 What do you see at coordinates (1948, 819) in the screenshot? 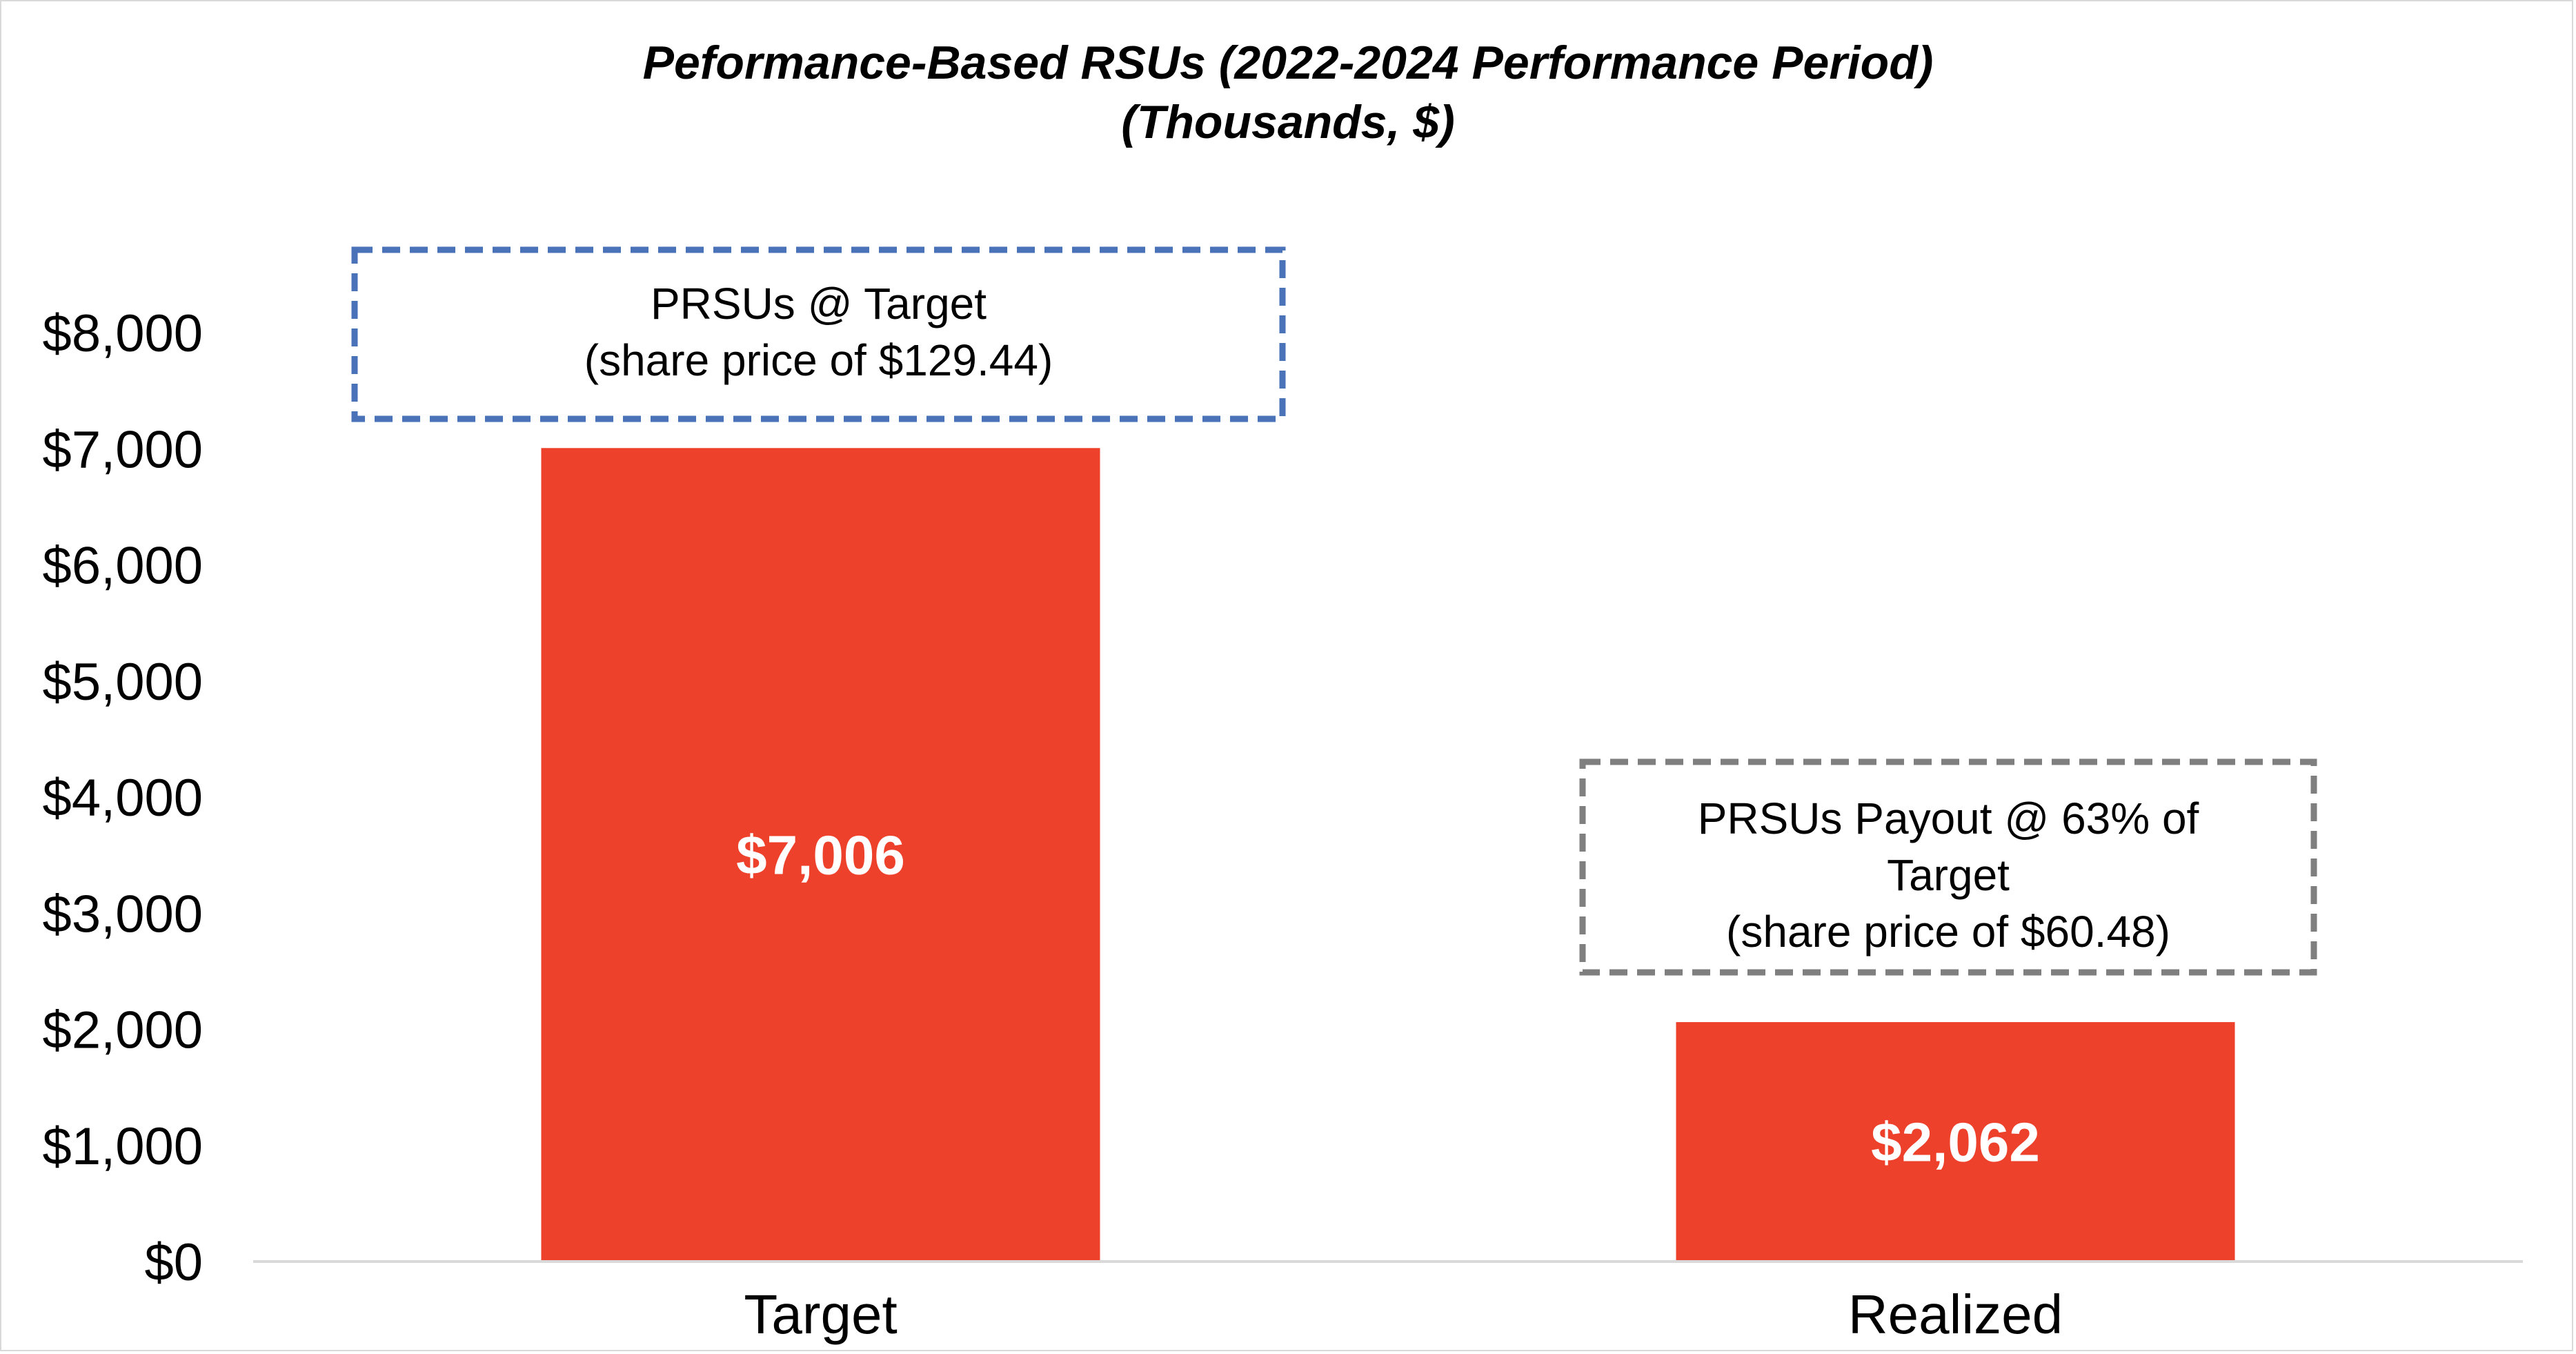
I see `annotation-text: PRSUs Payout @ 63% of` at bounding box center [1948, 819].